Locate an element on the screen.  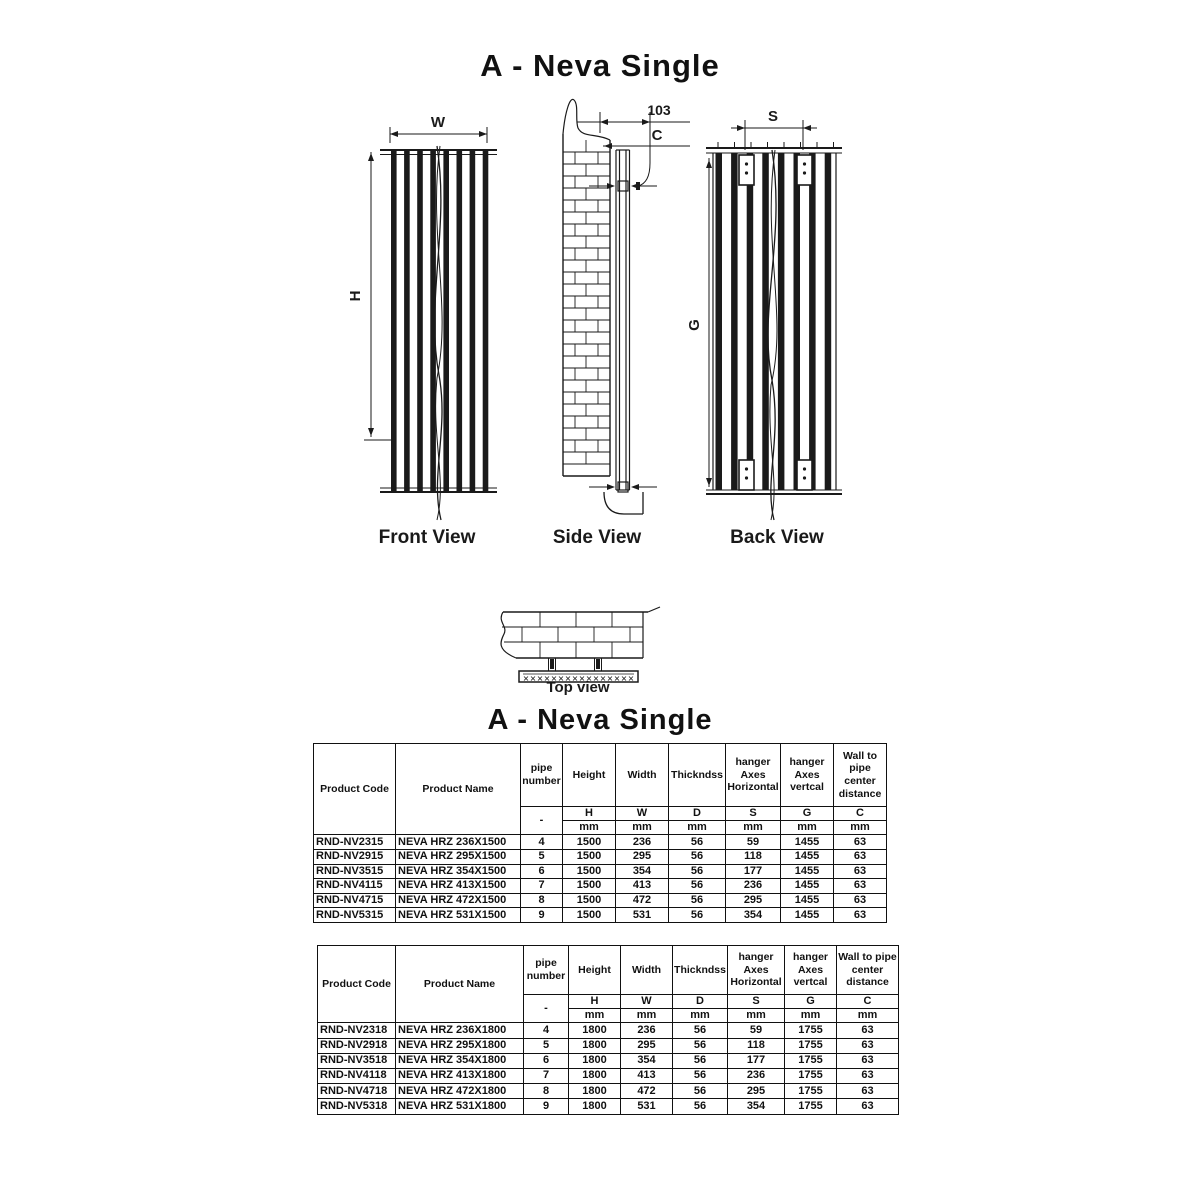
dim-label-width: W is located at coordinates (438, 122).